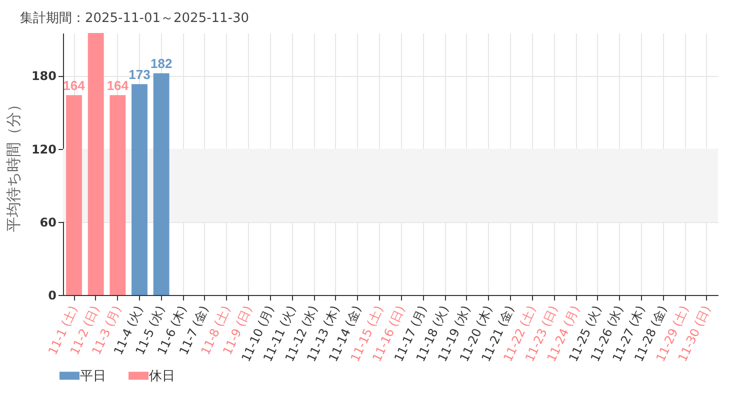 The width and height of the screenshot is (750, 410). Describe the element at coordinates (93, 376) in the screenshot. I see `legend-label: 平日` at that location.